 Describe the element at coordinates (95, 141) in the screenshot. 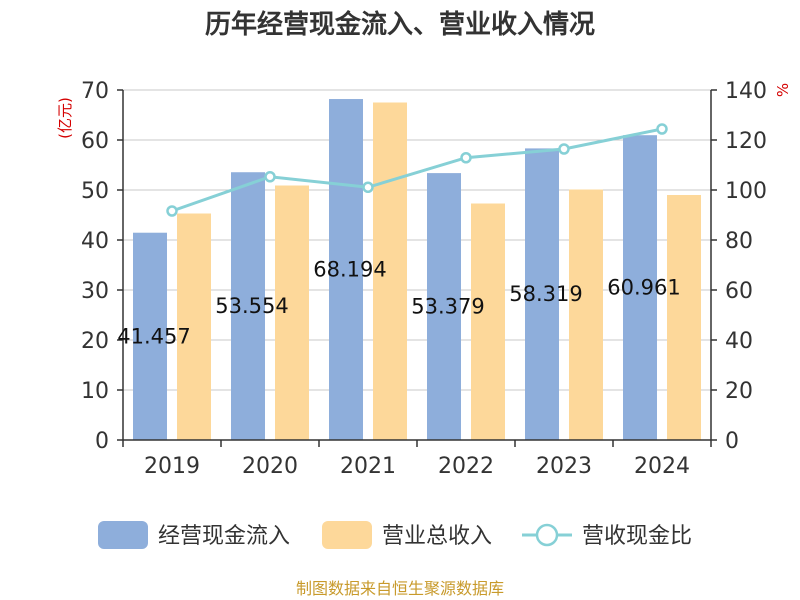

I see `left-tick-label: 60` at that location.